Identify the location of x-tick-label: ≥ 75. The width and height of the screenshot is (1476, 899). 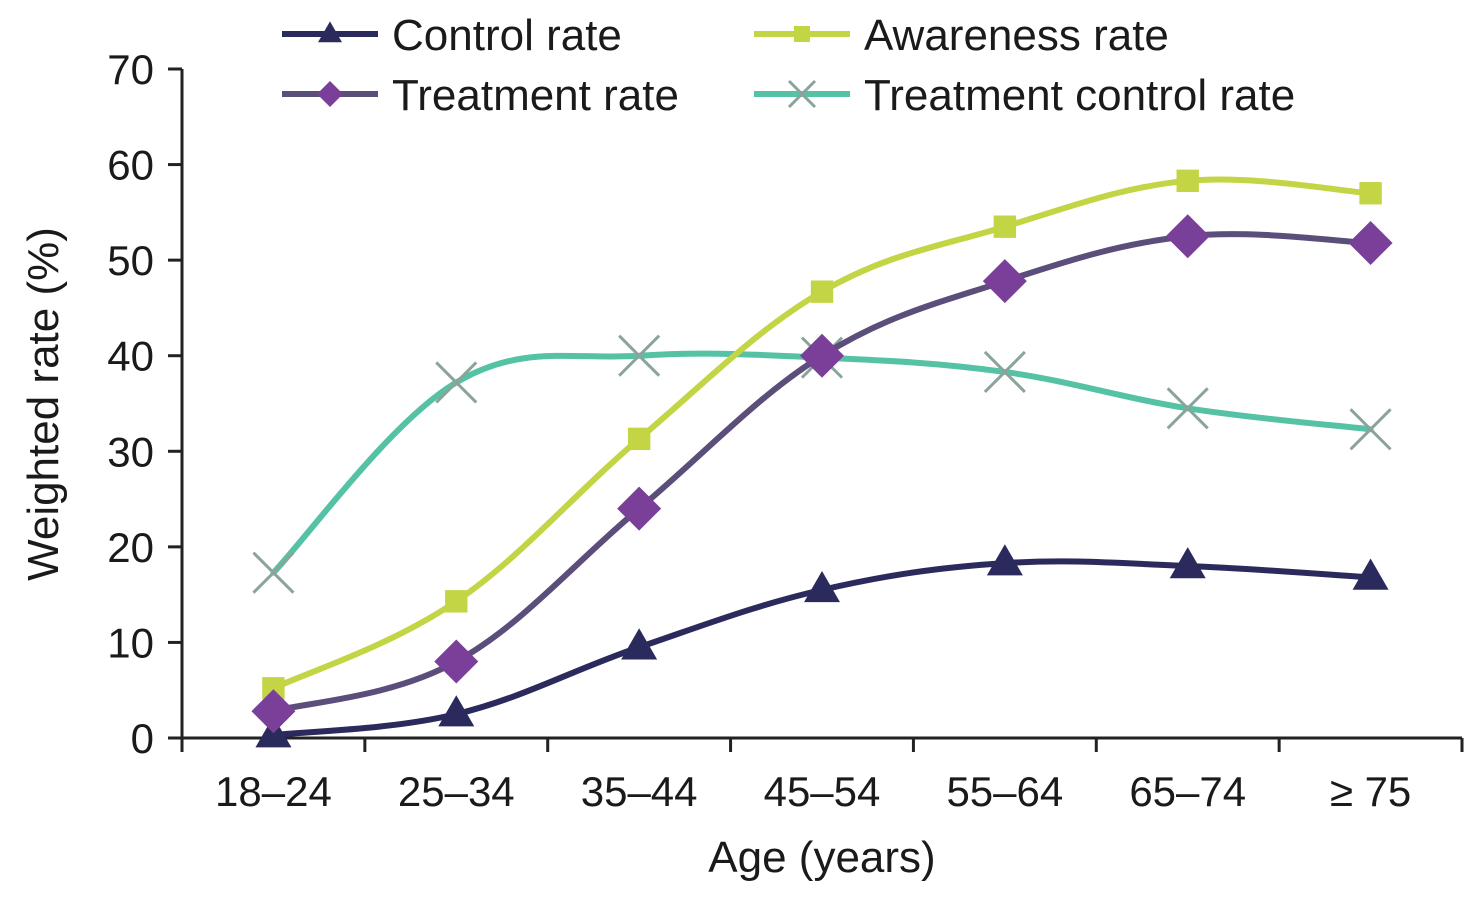
(1370, 791).